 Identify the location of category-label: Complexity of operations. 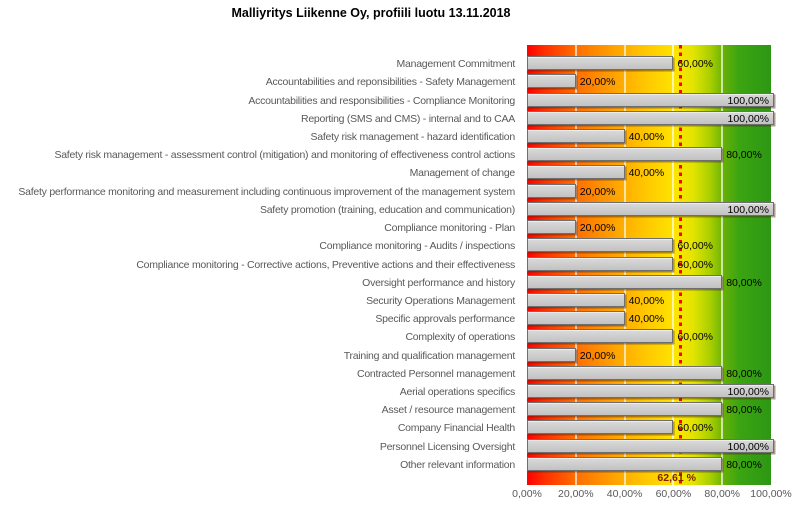
(460, 337).